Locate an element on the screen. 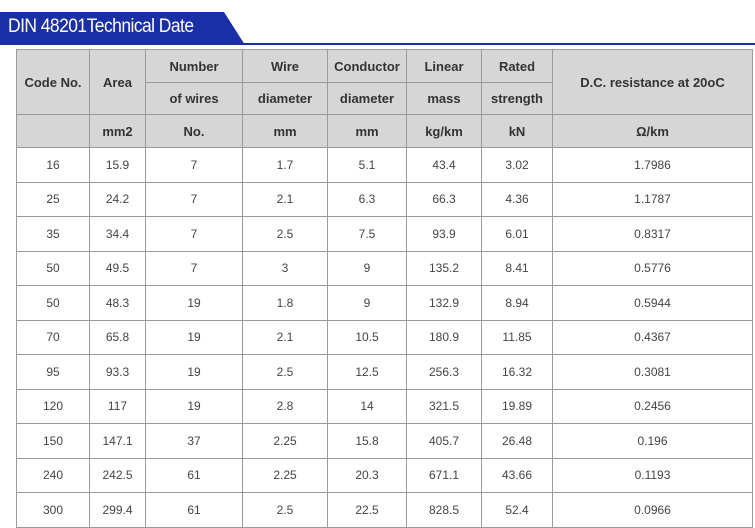  table-row: 50 48.3 19 1.8 9 132.9 8.94 0.5944 is located at coordinates (384, 303).